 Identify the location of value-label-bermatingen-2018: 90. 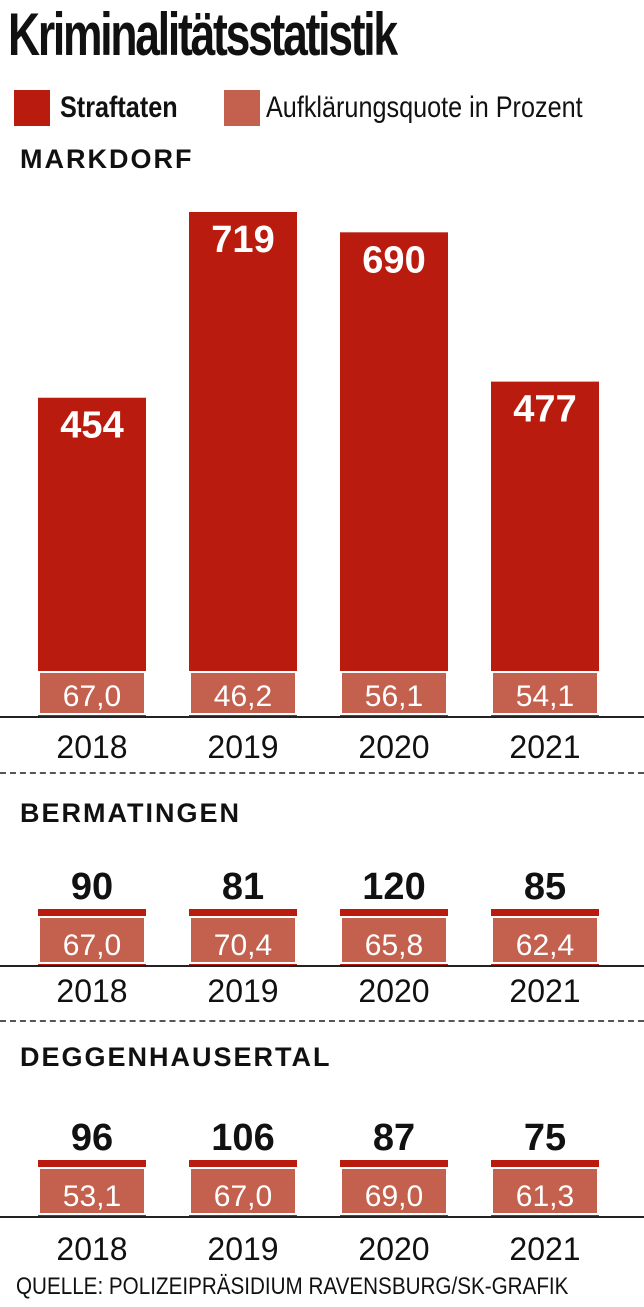
(92, 887).